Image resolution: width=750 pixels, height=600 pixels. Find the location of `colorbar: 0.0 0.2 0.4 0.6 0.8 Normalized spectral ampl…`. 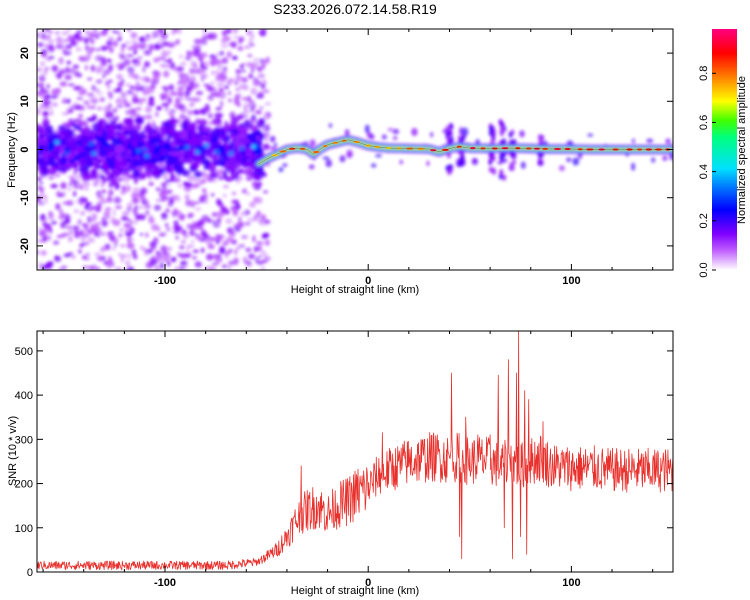

colorbar: 0.0 0.2 0.4 0.6 0.8 Normalized spectral ampl… is located at coordinates (723, 153).